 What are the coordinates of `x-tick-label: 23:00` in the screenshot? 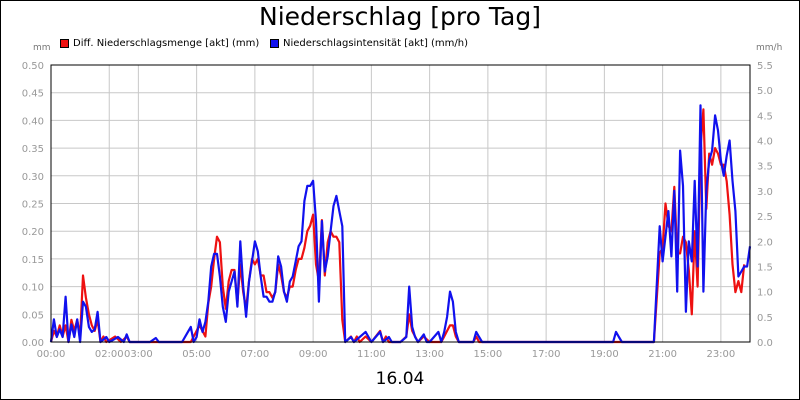 It's located at (720, 354).